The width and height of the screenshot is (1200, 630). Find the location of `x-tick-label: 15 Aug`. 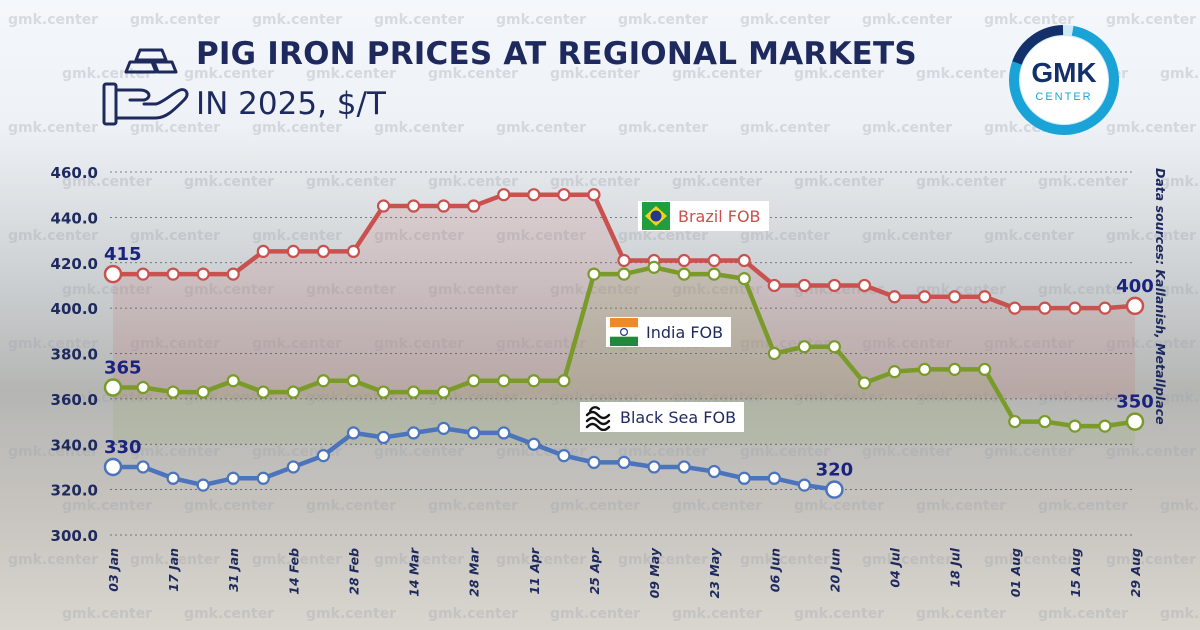

x-tick-label: 15 Aug is located at coordinates (1075, 572).